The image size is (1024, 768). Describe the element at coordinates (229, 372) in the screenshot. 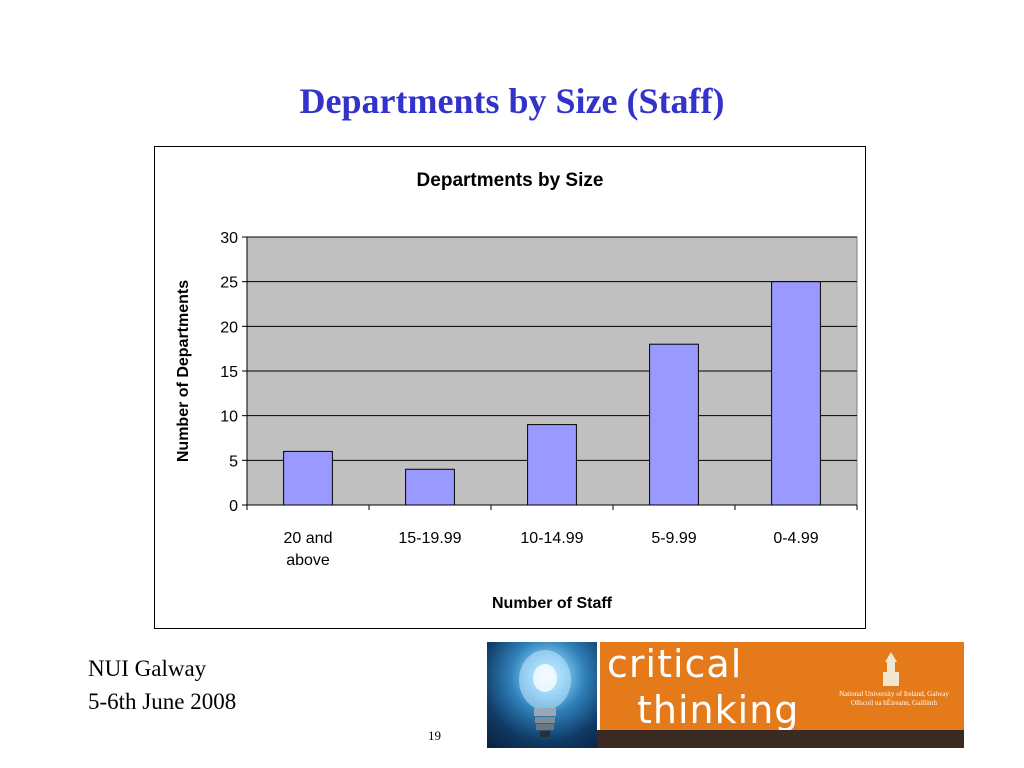

I see `y-tick-label: 15` at that location.